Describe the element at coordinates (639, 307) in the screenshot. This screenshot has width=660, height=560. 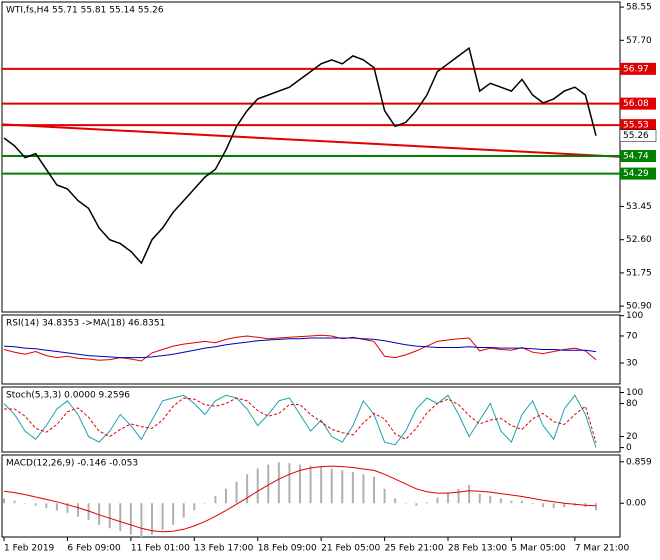
I see `y-tick-label: 50.90` at that location.